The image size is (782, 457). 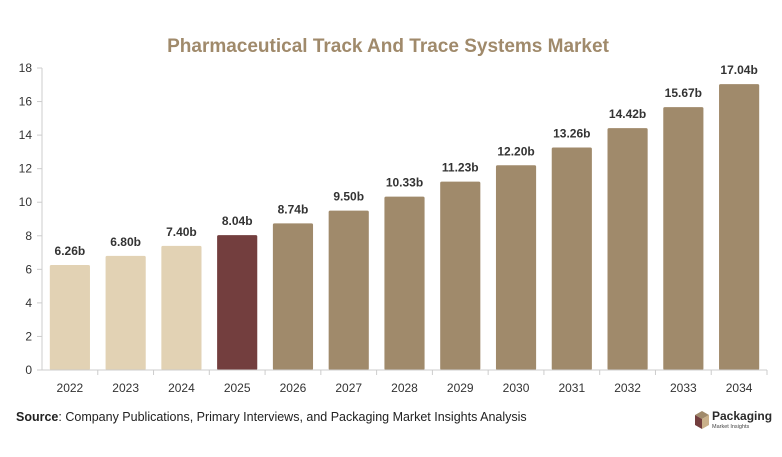 I want to click on x-tick-label-2029: 2029, so click(x=460, y=388).